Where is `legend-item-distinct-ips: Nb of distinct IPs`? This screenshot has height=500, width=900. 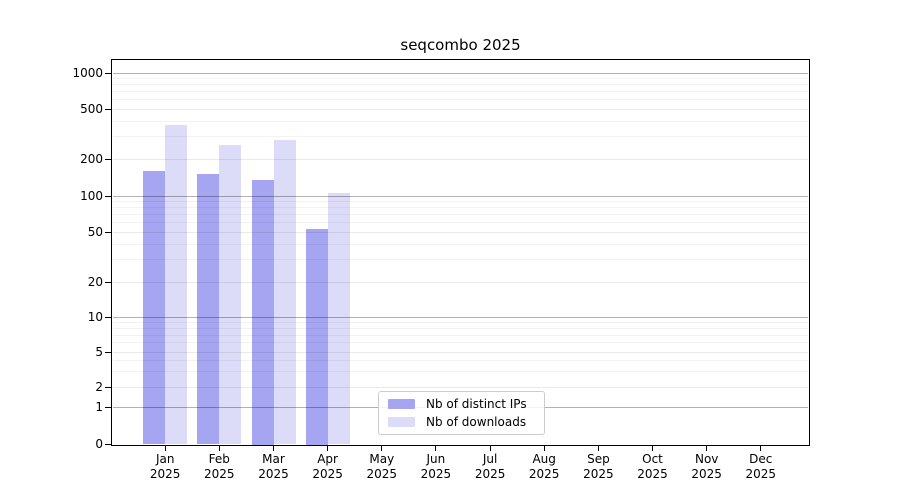
legend-item-distinct-ips: Nb of distinct IPs is located at coordinates (461, 404).